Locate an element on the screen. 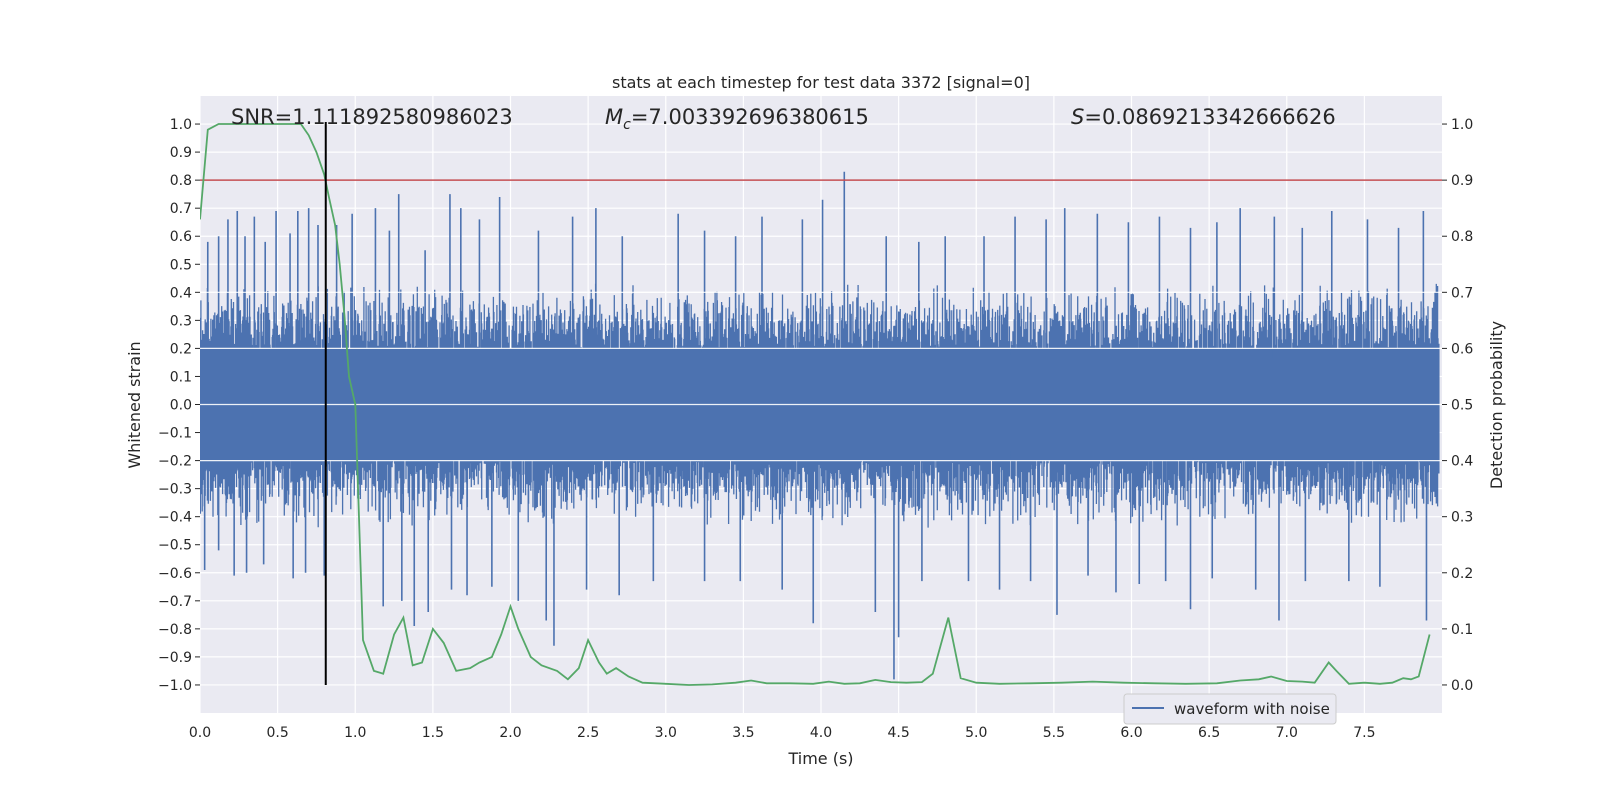  legend: waveform with noise is located at coordinates (1230, 709).